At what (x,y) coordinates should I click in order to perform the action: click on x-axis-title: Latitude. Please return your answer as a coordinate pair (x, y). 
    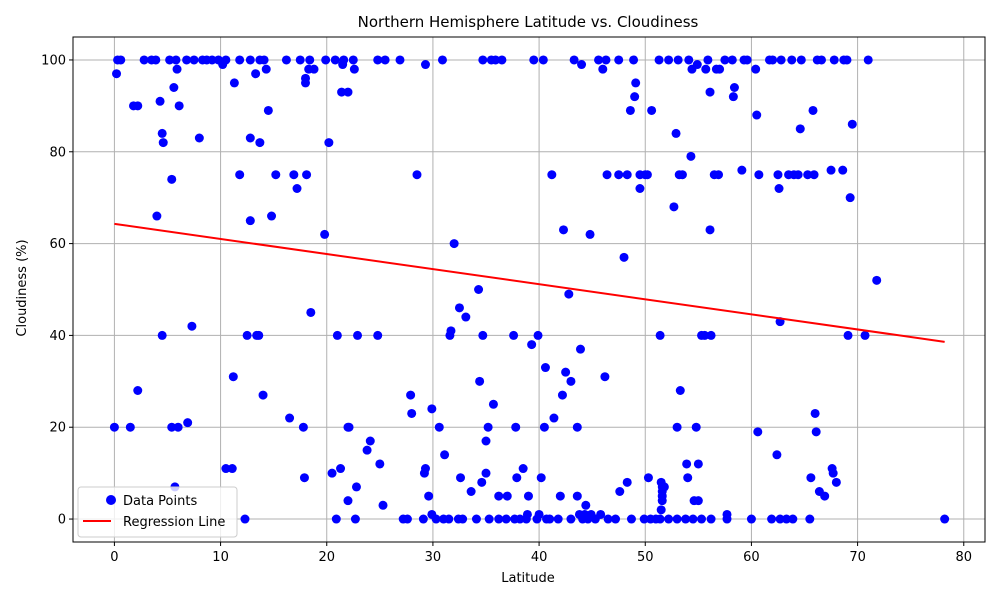
    Looking at the image, I should click on (528, 578).